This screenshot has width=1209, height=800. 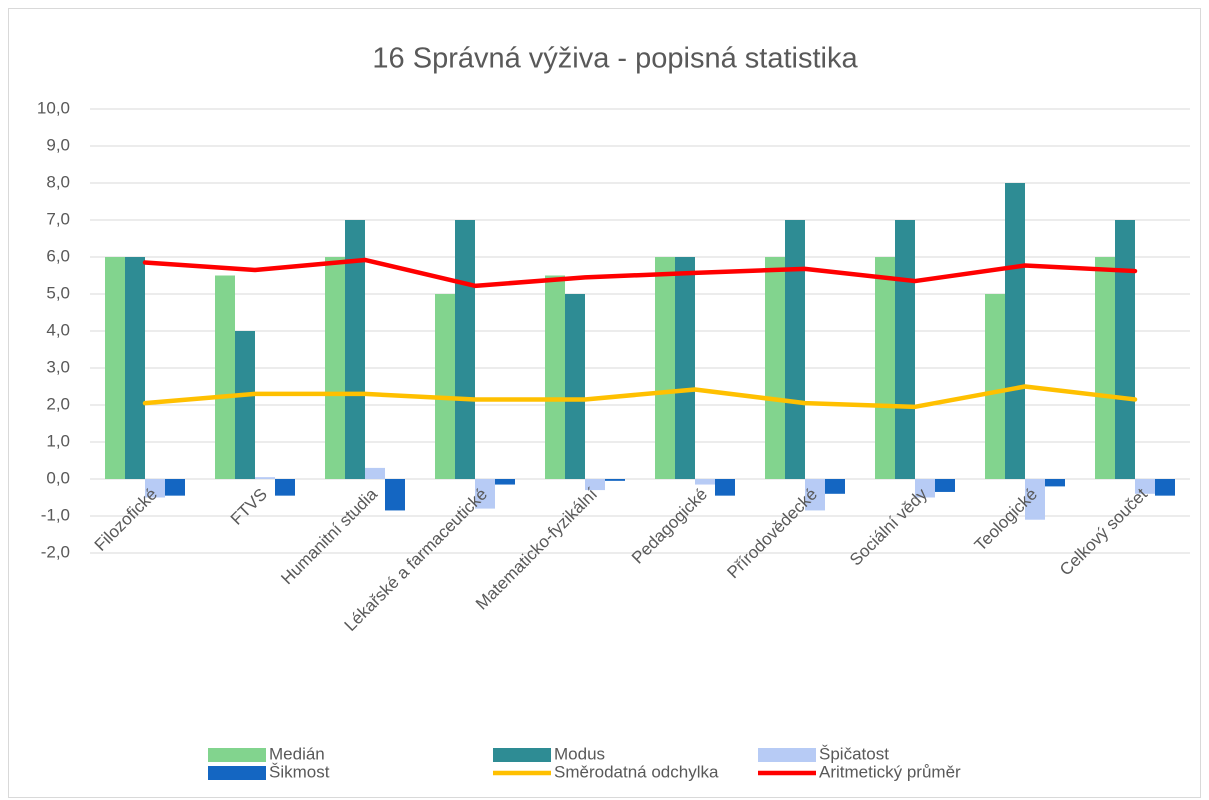 I want to click on y-tick-label: 7,0, so click(x=58, y=218).